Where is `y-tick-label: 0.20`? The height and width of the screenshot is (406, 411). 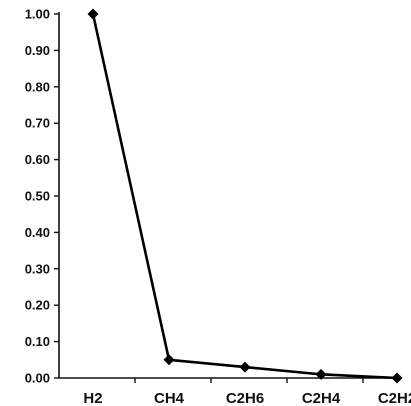
y-tick-label: 0.20 is located at coordinates (37, 305).